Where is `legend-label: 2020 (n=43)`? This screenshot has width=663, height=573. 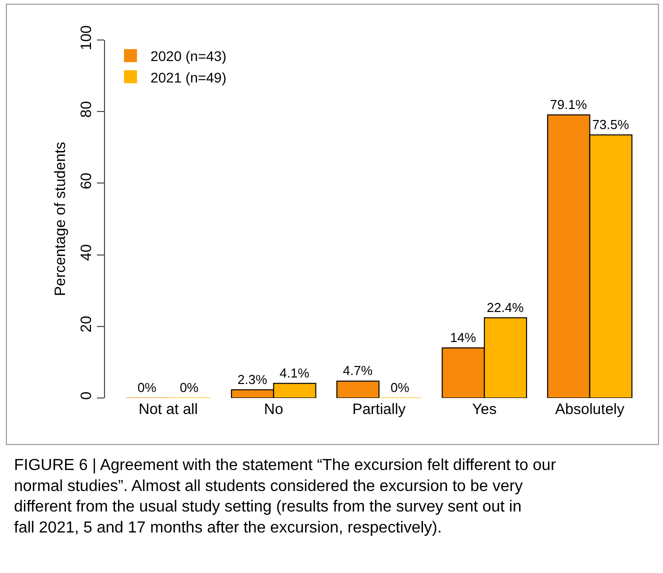 legend-label: 2020 (n=43) is located at coordinates (188, 56).